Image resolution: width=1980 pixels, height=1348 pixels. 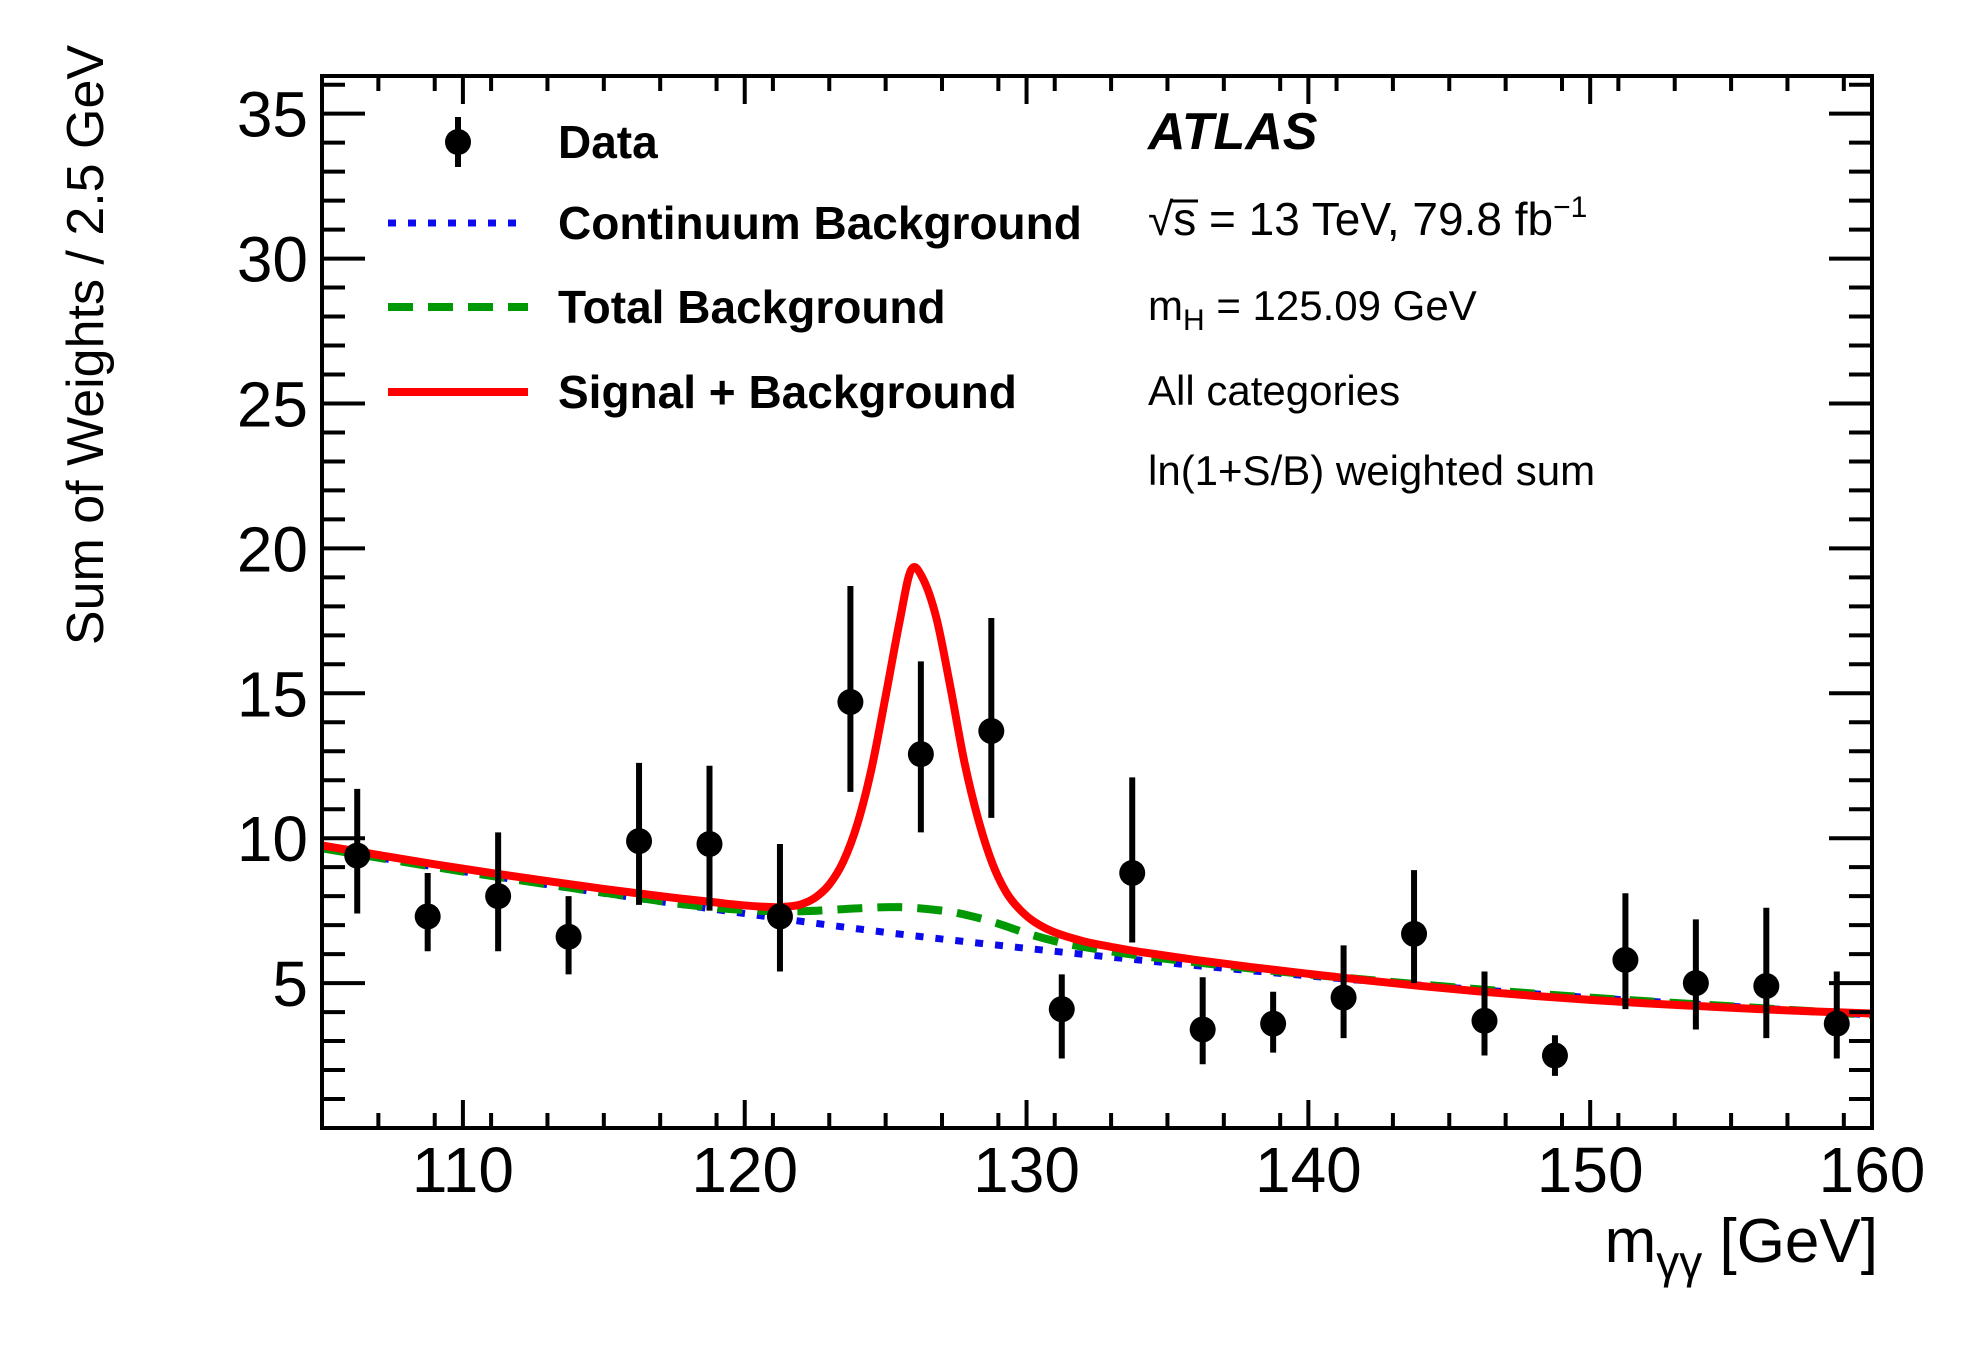 What do you see at coordinates (272, 404) in the screenshot?
I see `y-tick-label: 25` at bounding box center [272, 404].